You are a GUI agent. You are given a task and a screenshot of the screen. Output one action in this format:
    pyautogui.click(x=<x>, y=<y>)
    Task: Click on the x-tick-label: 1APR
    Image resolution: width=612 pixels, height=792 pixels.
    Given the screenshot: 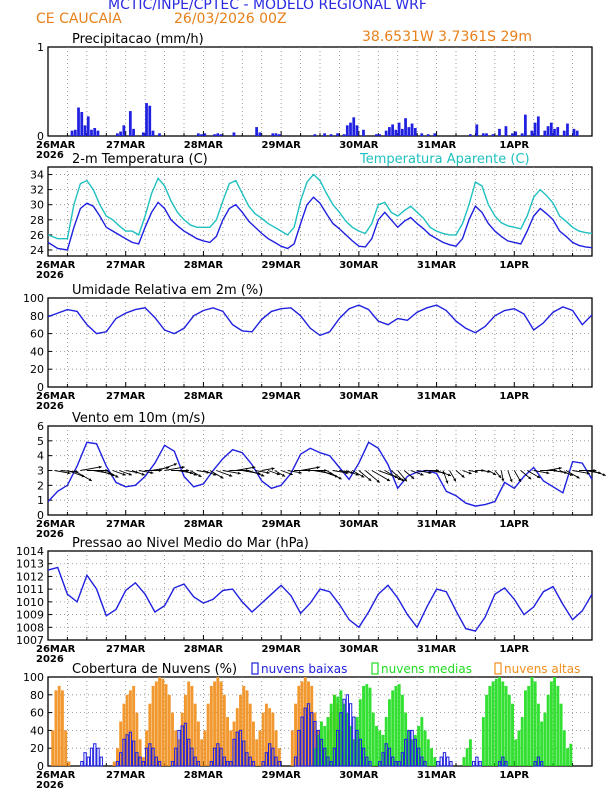 What is the action you would take?
    pyautogui.click(x=514, y=396)
    